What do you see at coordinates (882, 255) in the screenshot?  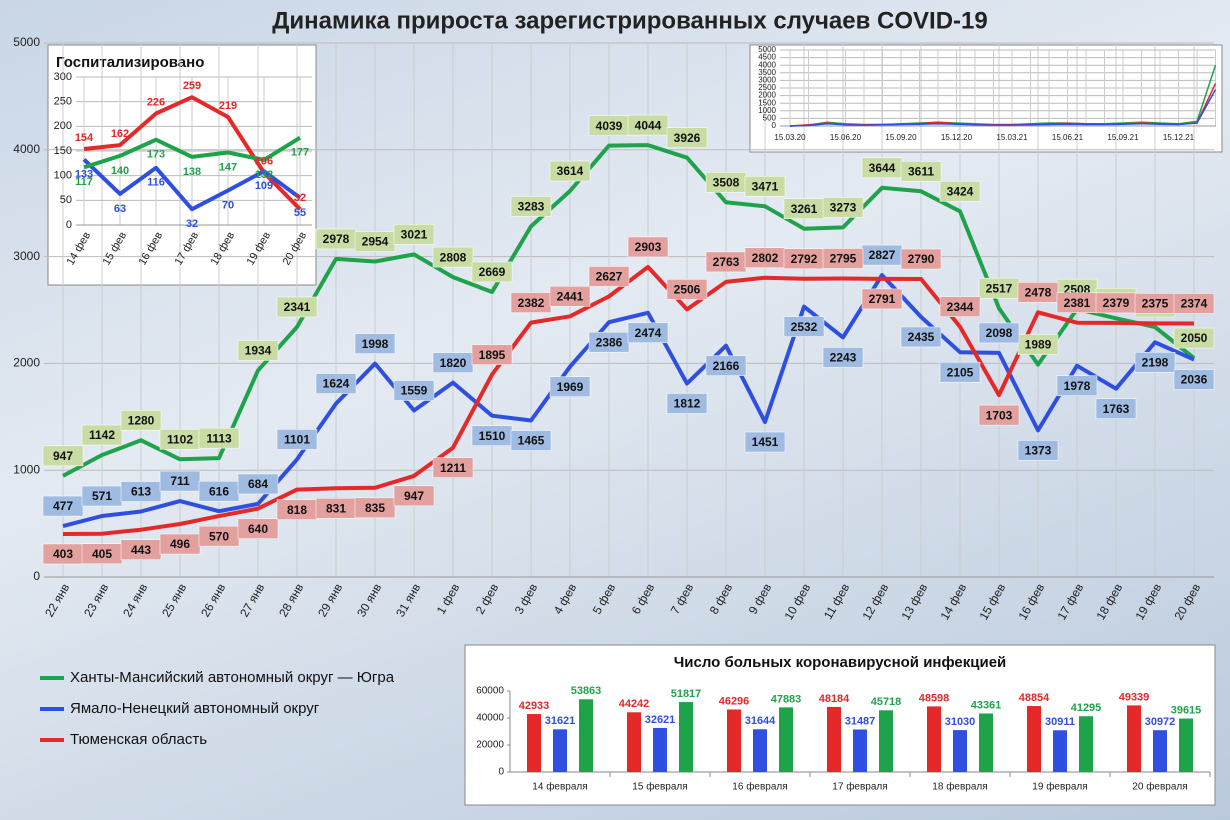 I see `data-label: 2827` at bounding box center [882, 255].